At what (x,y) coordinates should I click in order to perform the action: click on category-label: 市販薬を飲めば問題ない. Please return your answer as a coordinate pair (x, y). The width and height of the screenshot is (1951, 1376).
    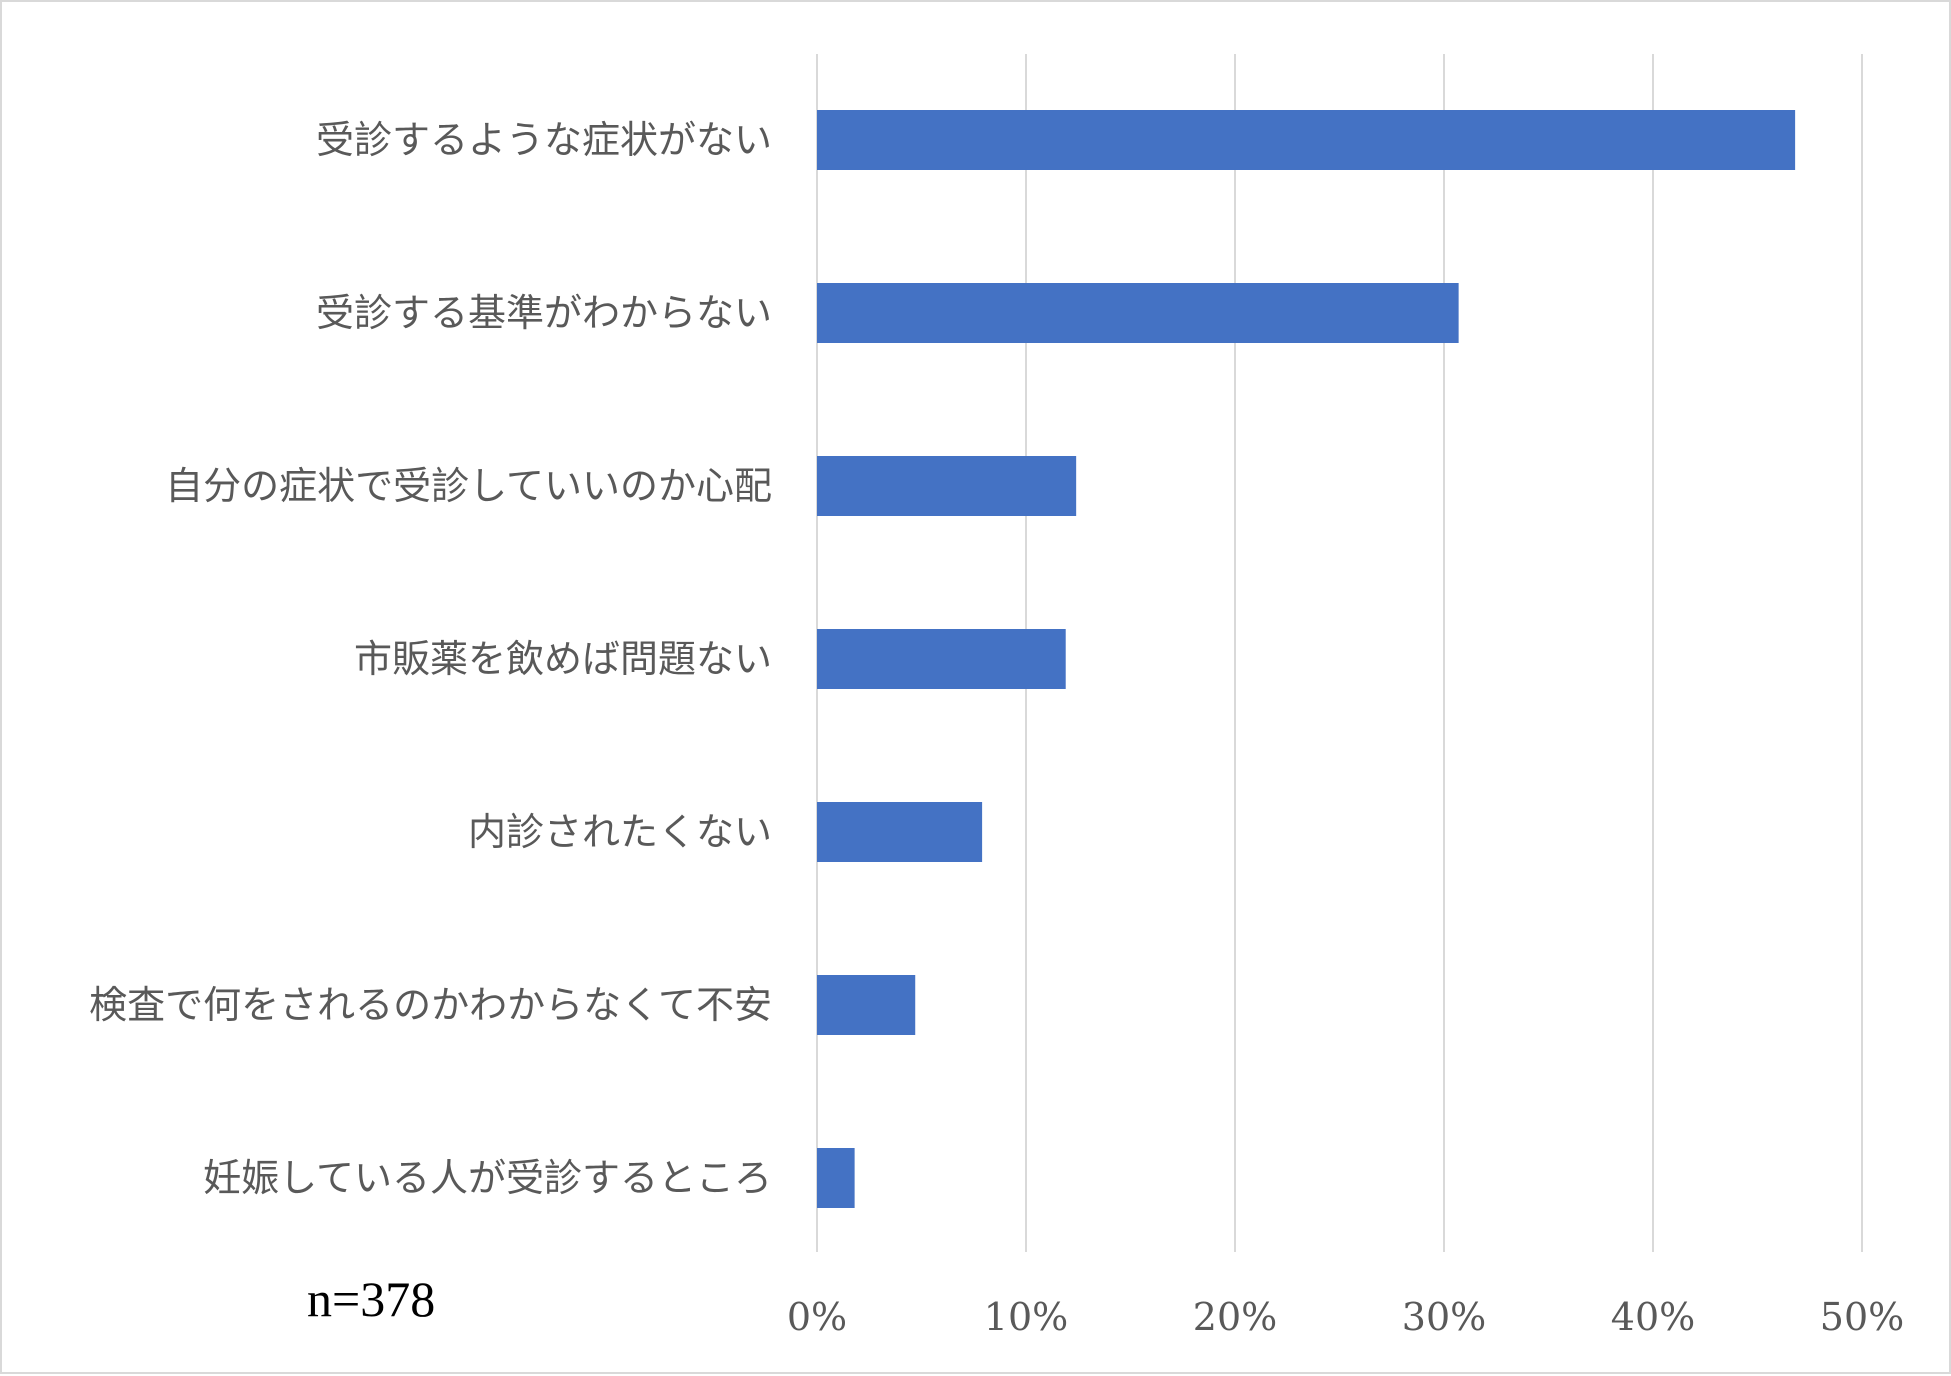
    Looking at the image, I should click on (563, 659).